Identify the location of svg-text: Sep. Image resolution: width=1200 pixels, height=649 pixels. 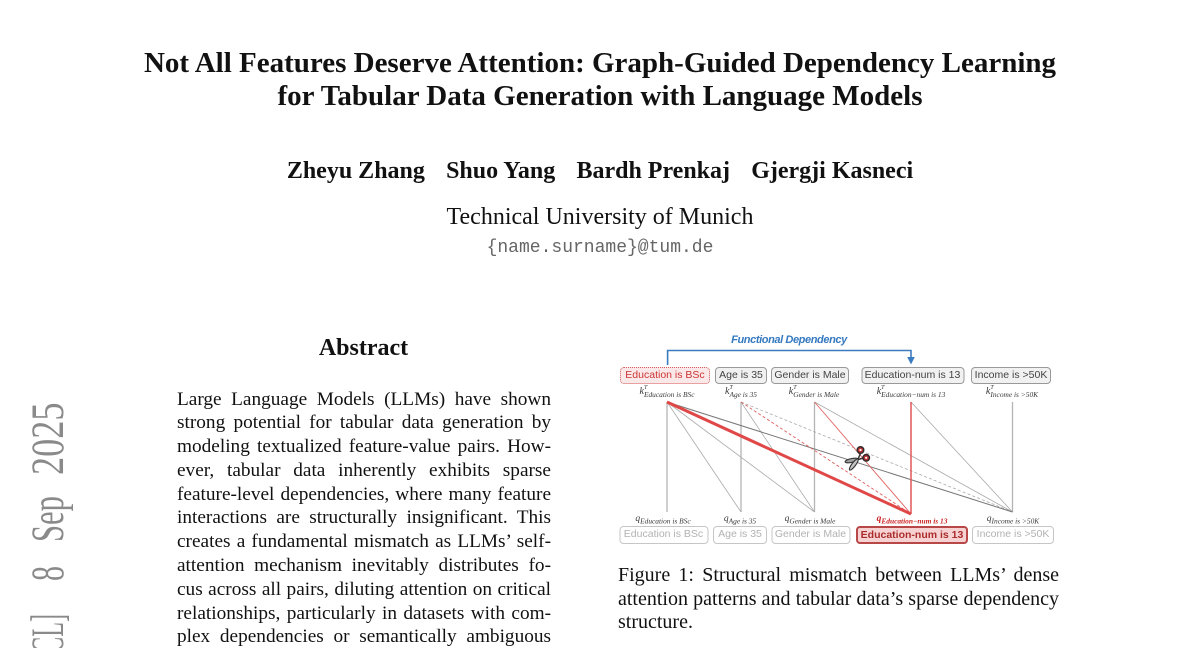
(48, 519).